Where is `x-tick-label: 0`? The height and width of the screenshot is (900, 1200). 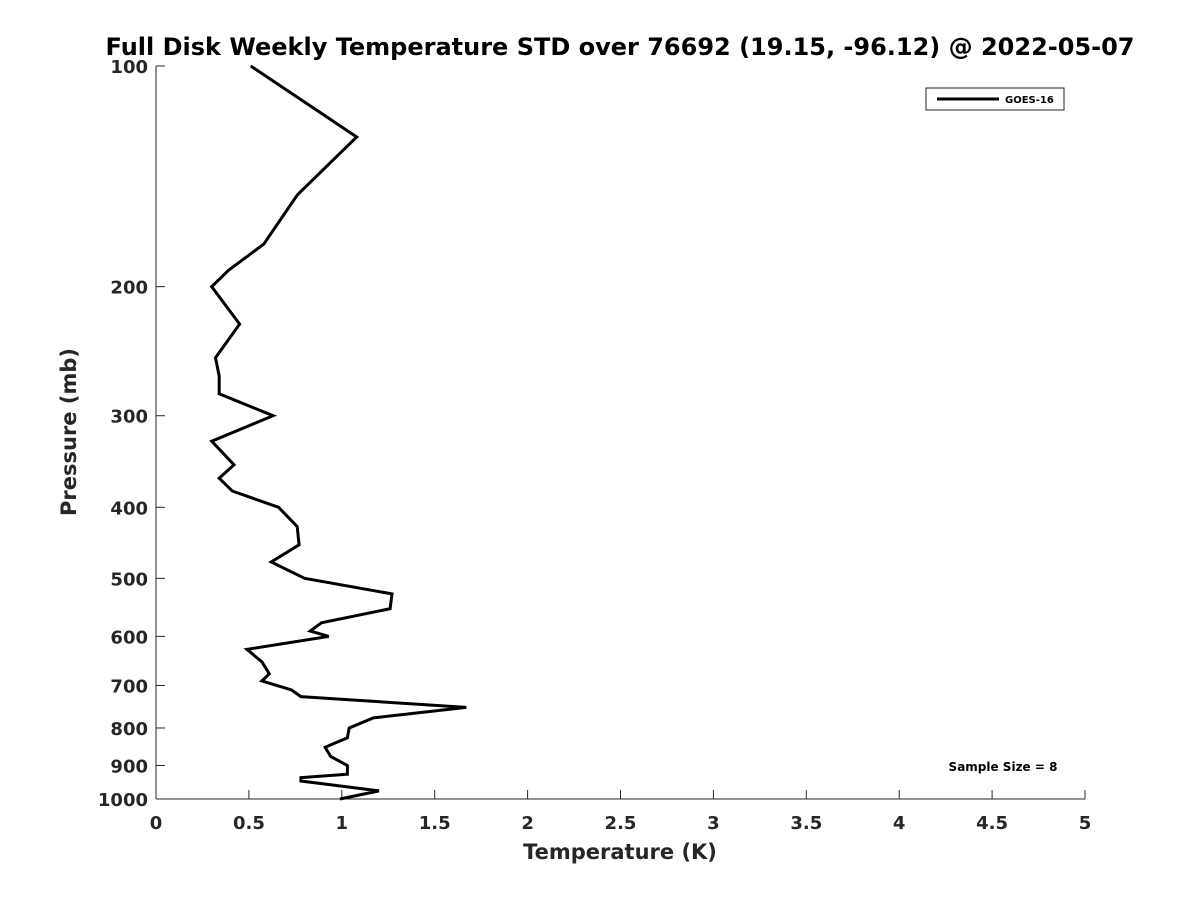
x-tick-label: 0 is located at coordinates (156, 823).